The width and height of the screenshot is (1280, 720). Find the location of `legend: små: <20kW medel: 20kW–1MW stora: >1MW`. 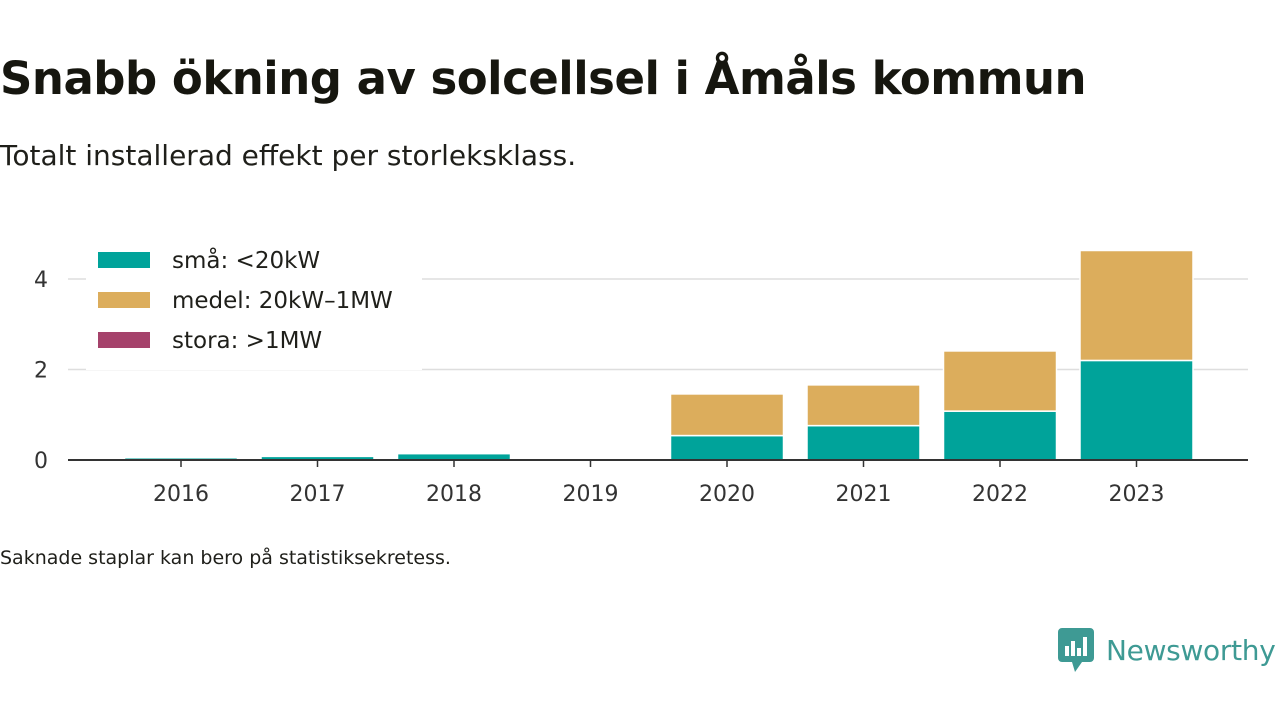

legend: små: <20kW medel: 20kW–1MW stora: >1MW is located at coordinates (254, 306).